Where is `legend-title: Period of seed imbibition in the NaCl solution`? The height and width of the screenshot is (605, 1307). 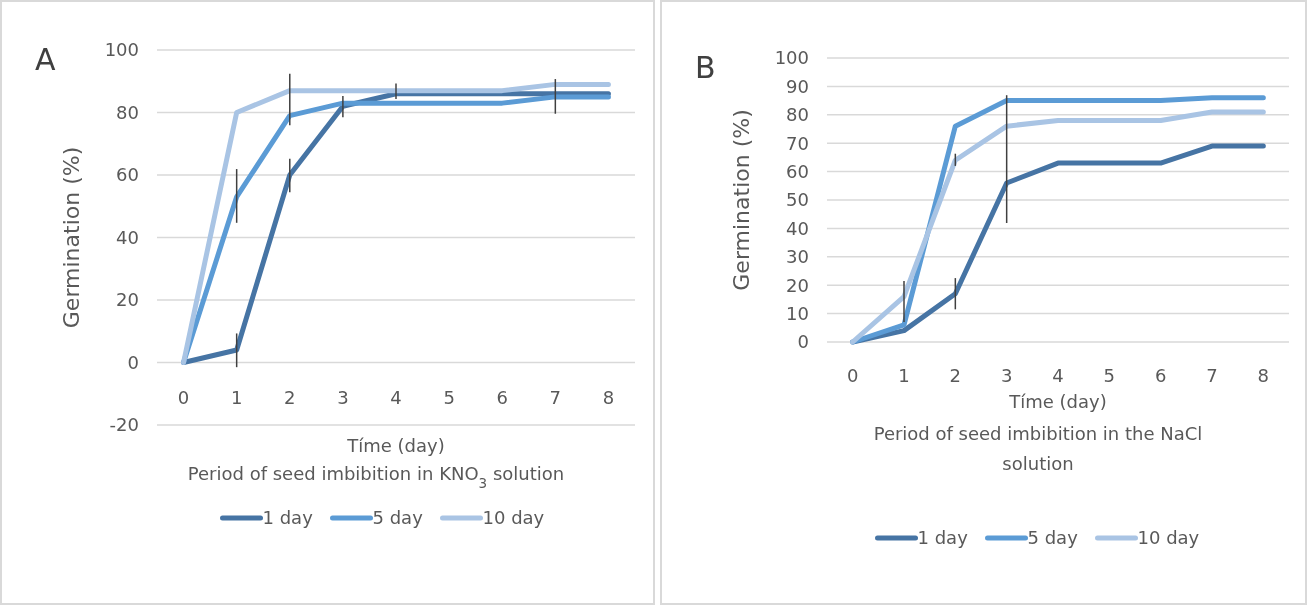
legend-title: Period of seed imbibition in the NaCl solution is located at coordinates (1038, 448).